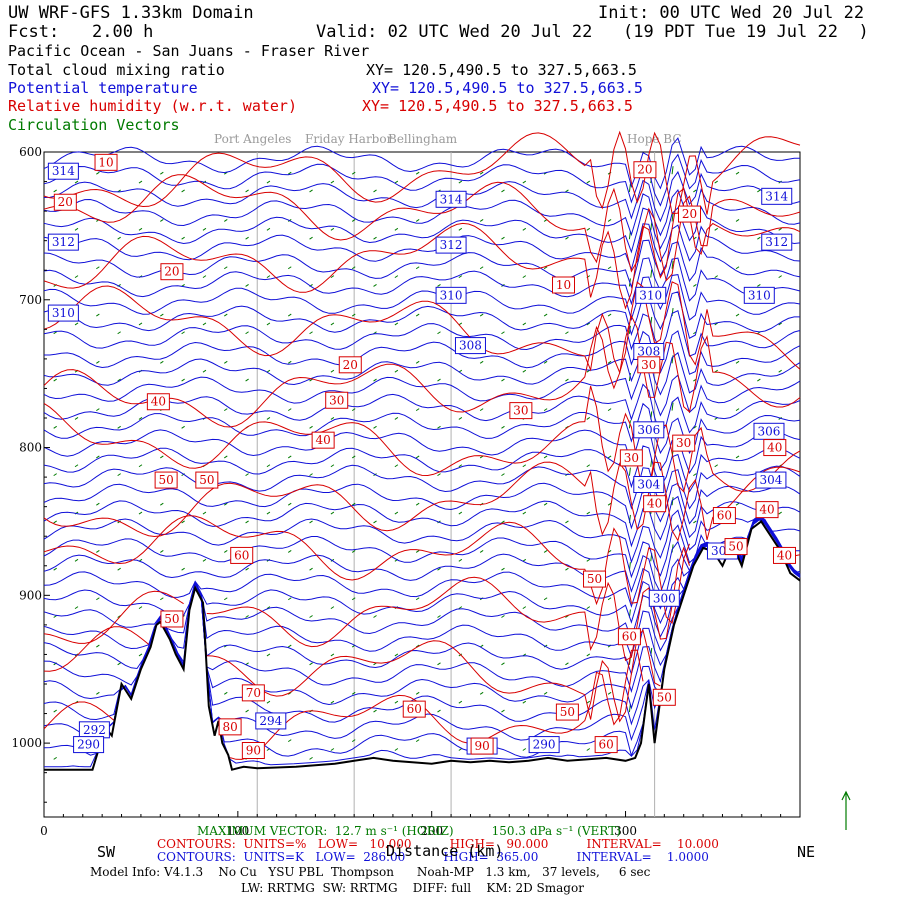  I want to click on theta-label-text: 306, so click(648, 430).